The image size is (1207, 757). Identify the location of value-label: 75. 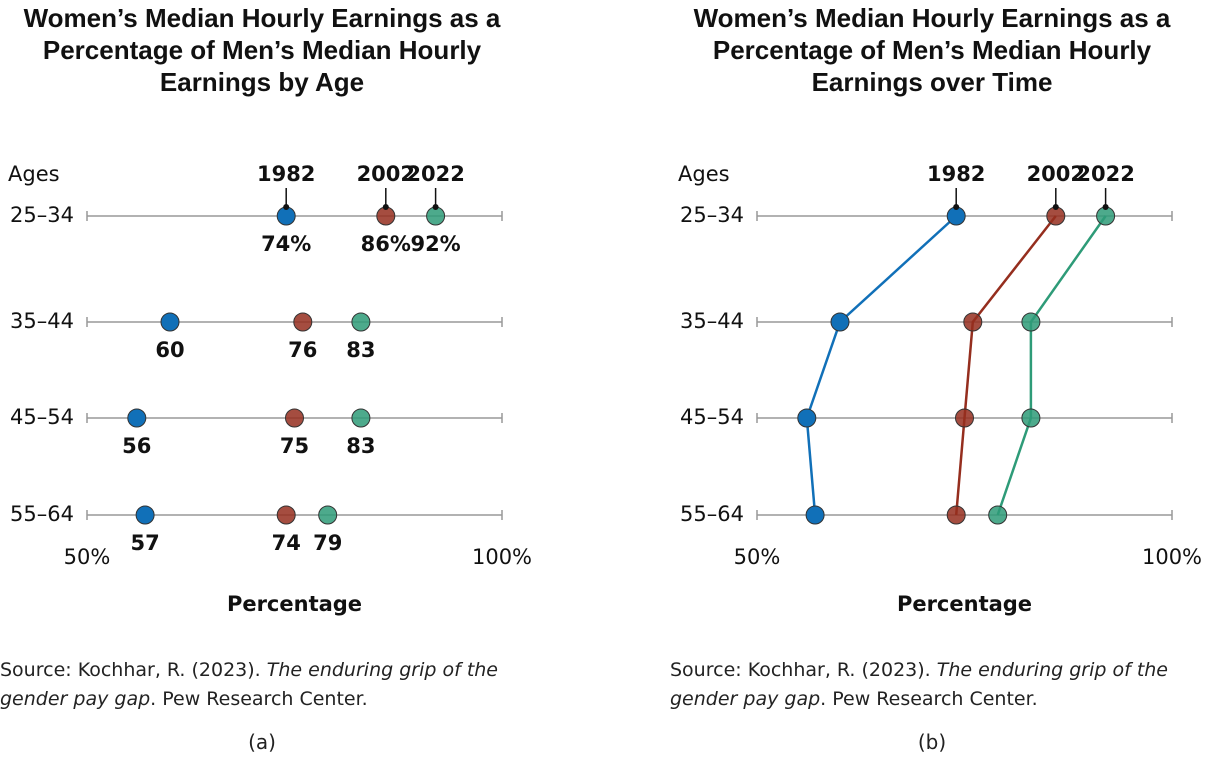
(294, 446).